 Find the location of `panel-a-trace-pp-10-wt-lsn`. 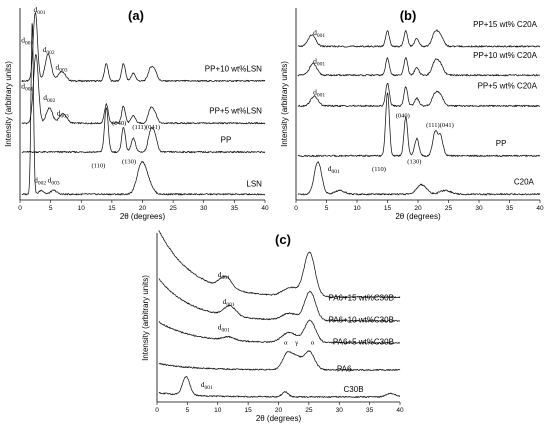

panel-a-trace-pp-10-wt-lsn is located at coordinates (143, 47).